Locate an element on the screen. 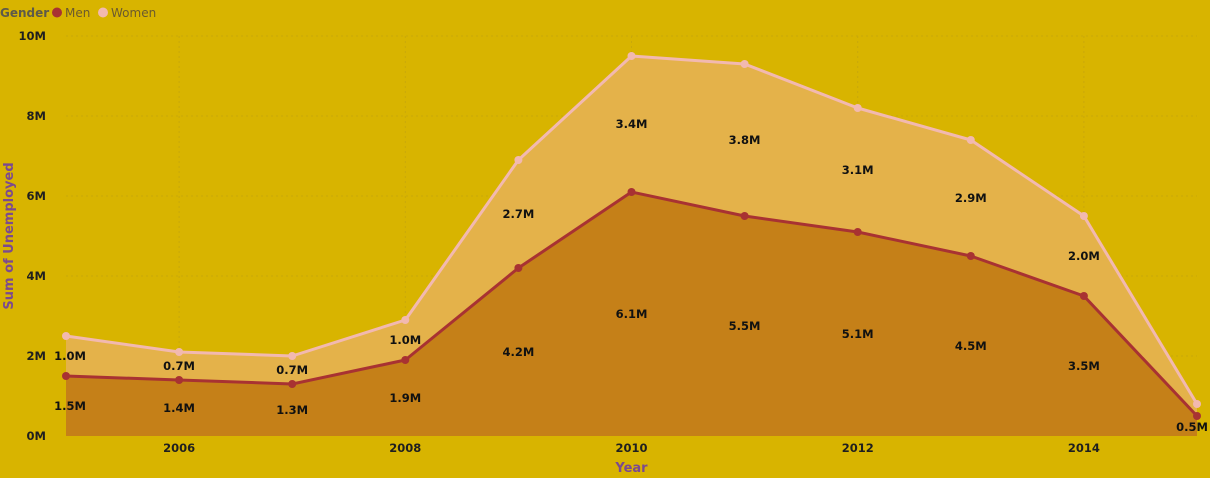 This screenshot has width=1216, height=484. men-data-label: 1.9M is located at coordinates (405, 398).